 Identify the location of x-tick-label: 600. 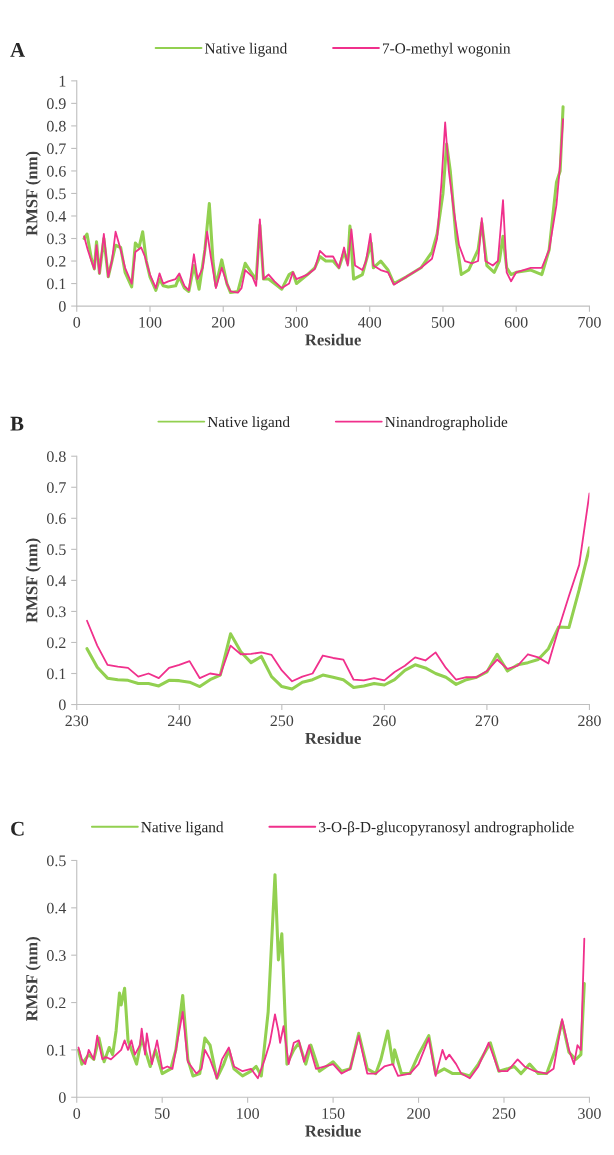
(516, 322).